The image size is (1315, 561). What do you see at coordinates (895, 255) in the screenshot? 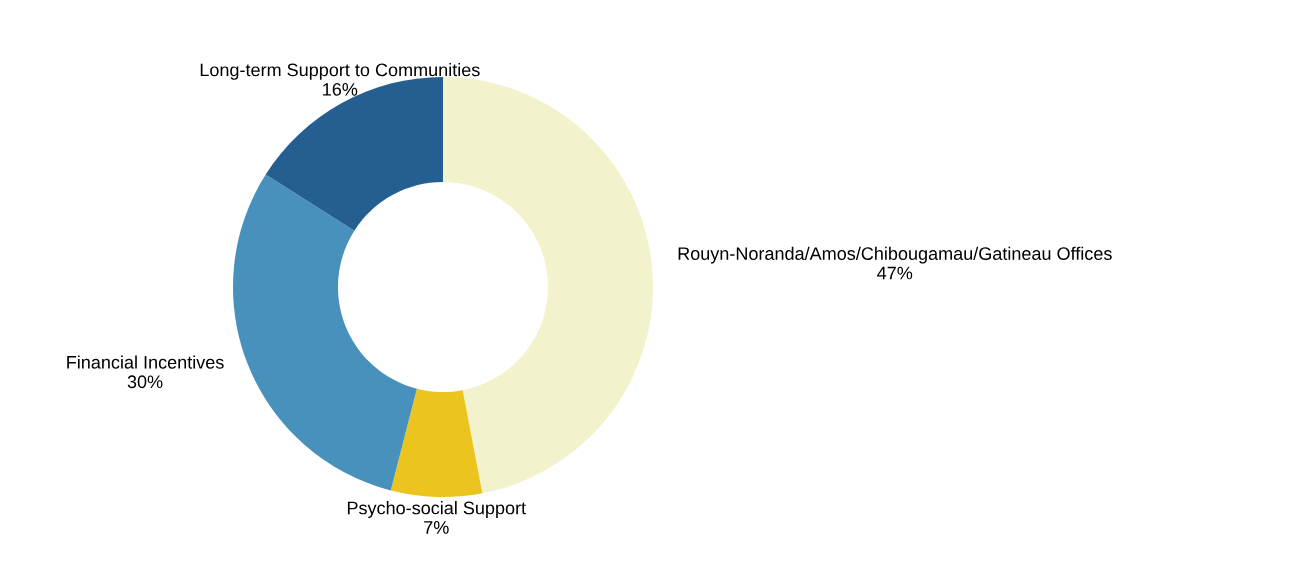
I see `slice-label: Rouyn-Noranda/Amos/Chibougamau/Gatineau Offices` at bounding box center [895, 255].